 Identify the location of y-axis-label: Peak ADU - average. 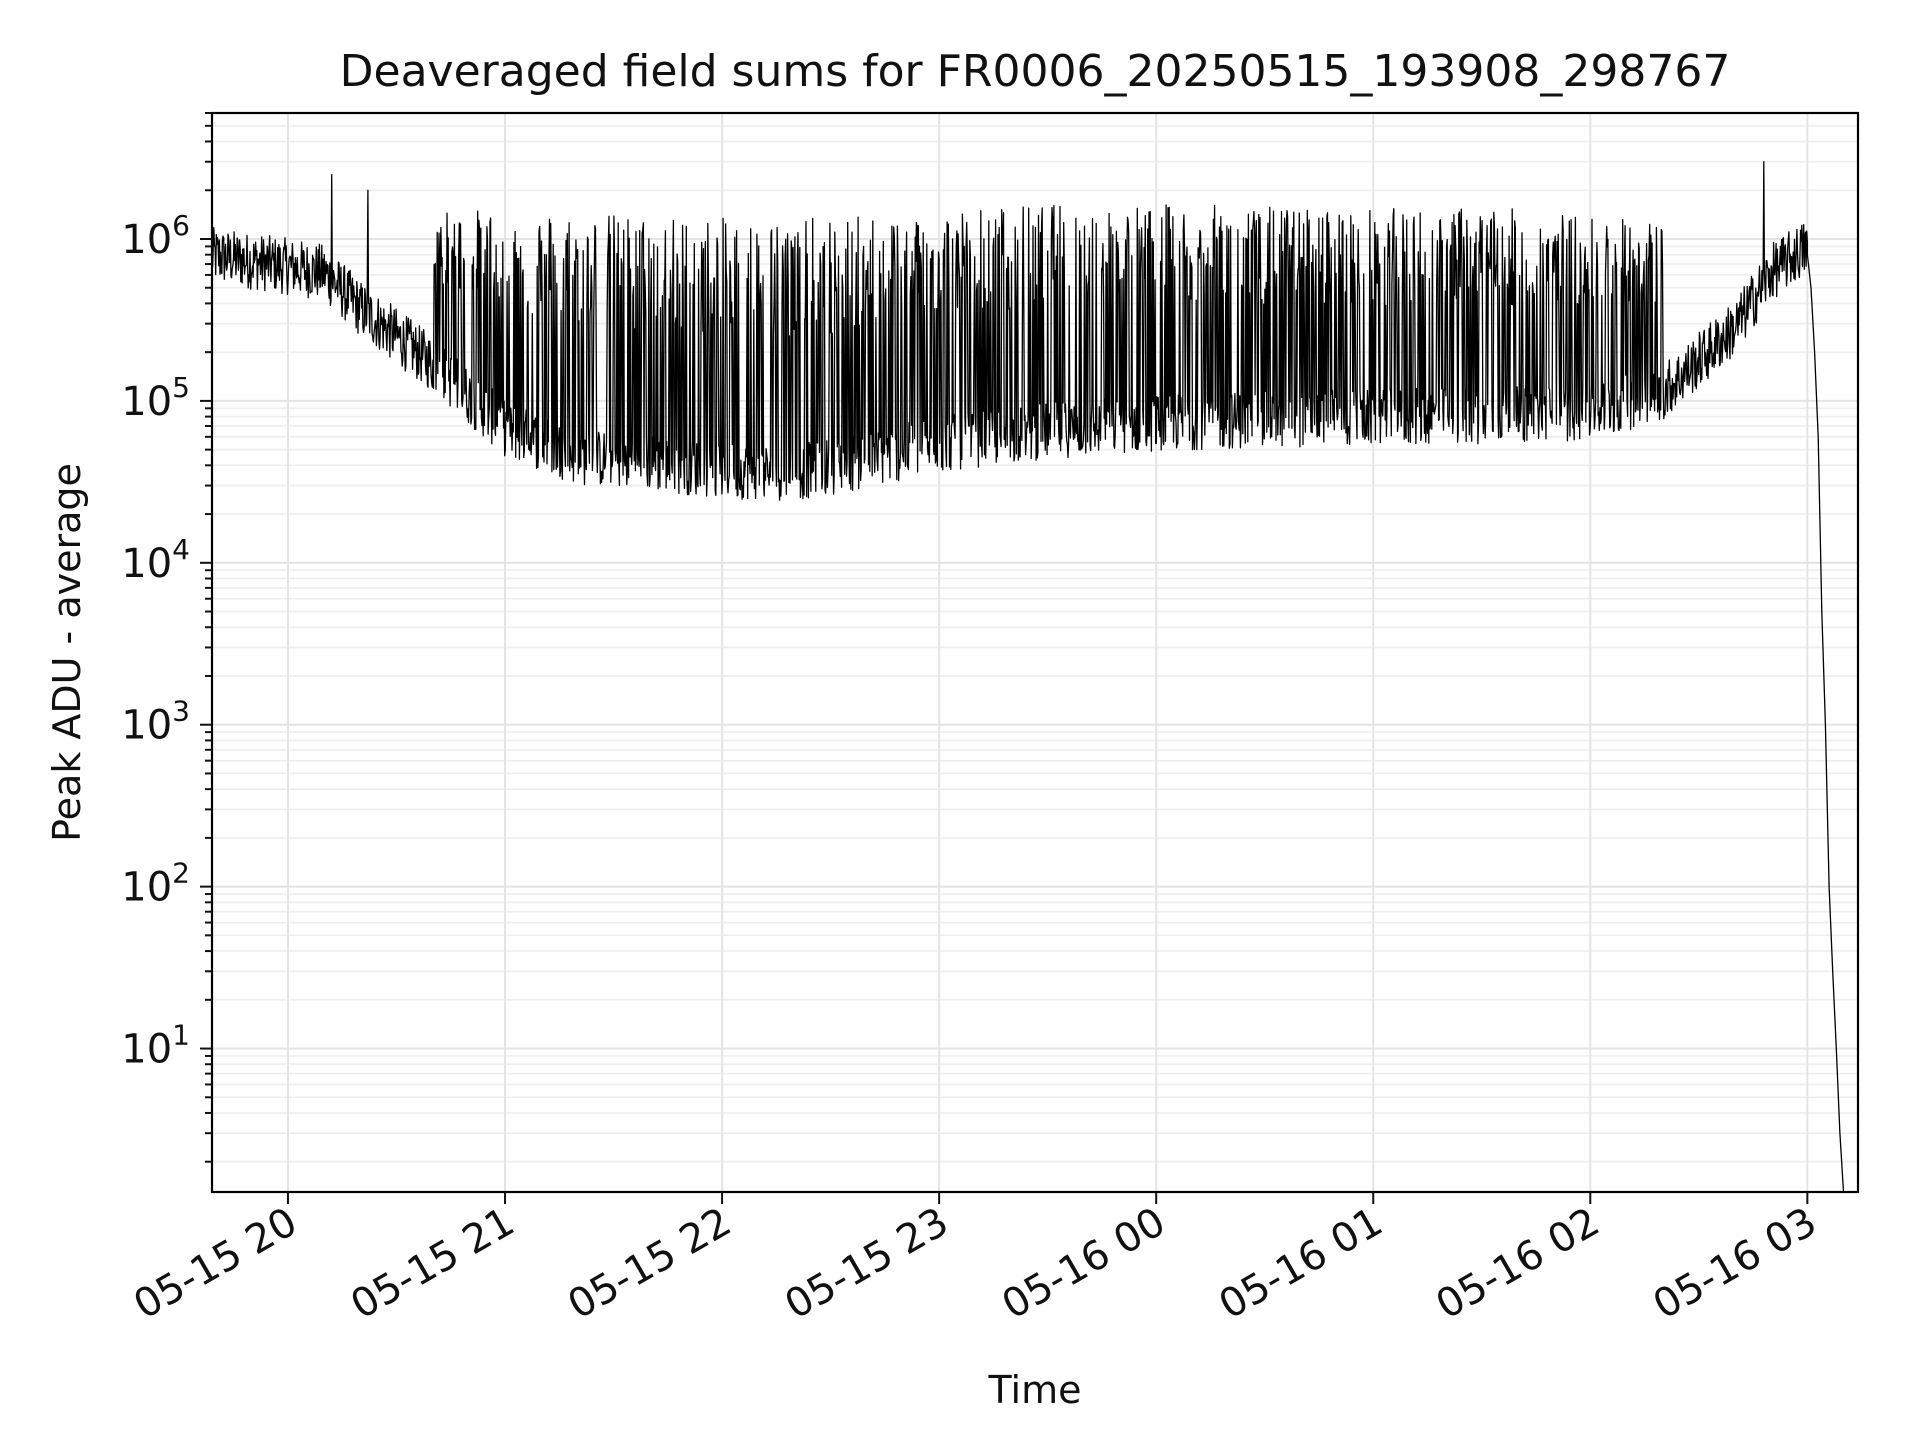
(67, 652).